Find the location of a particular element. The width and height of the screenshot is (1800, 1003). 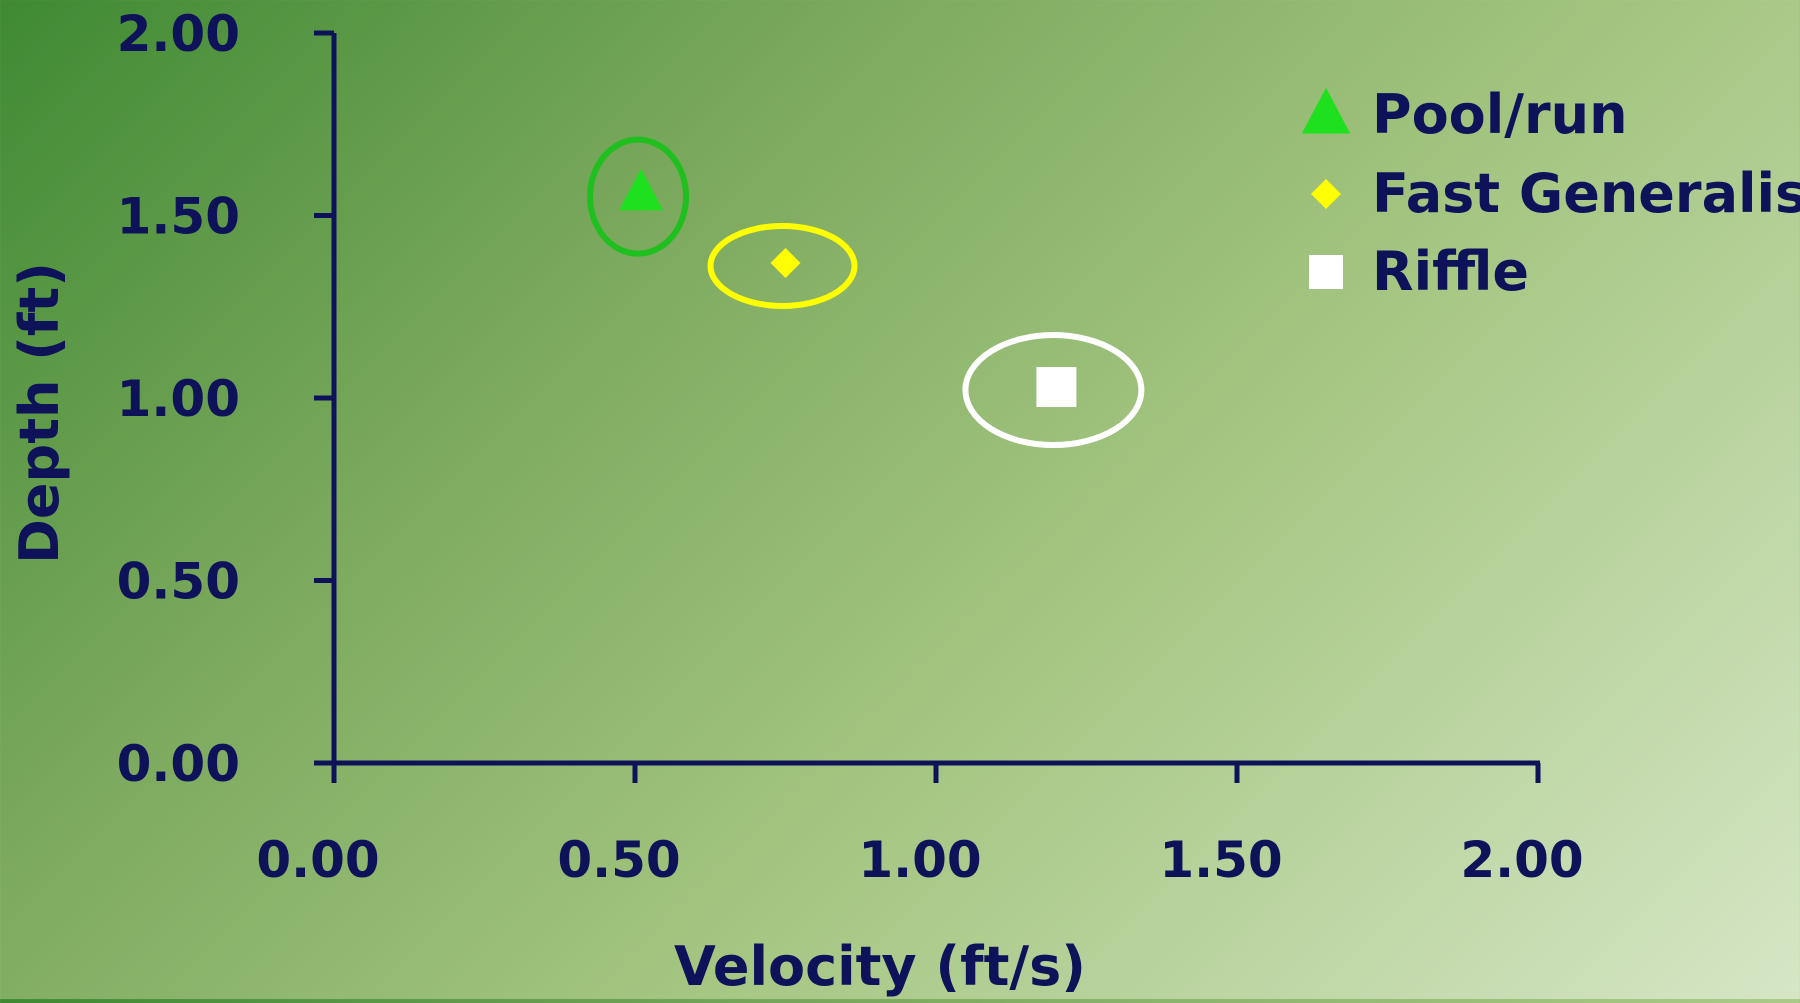

x-tick-label: 1.50 is located at coordinates (1220, 860).